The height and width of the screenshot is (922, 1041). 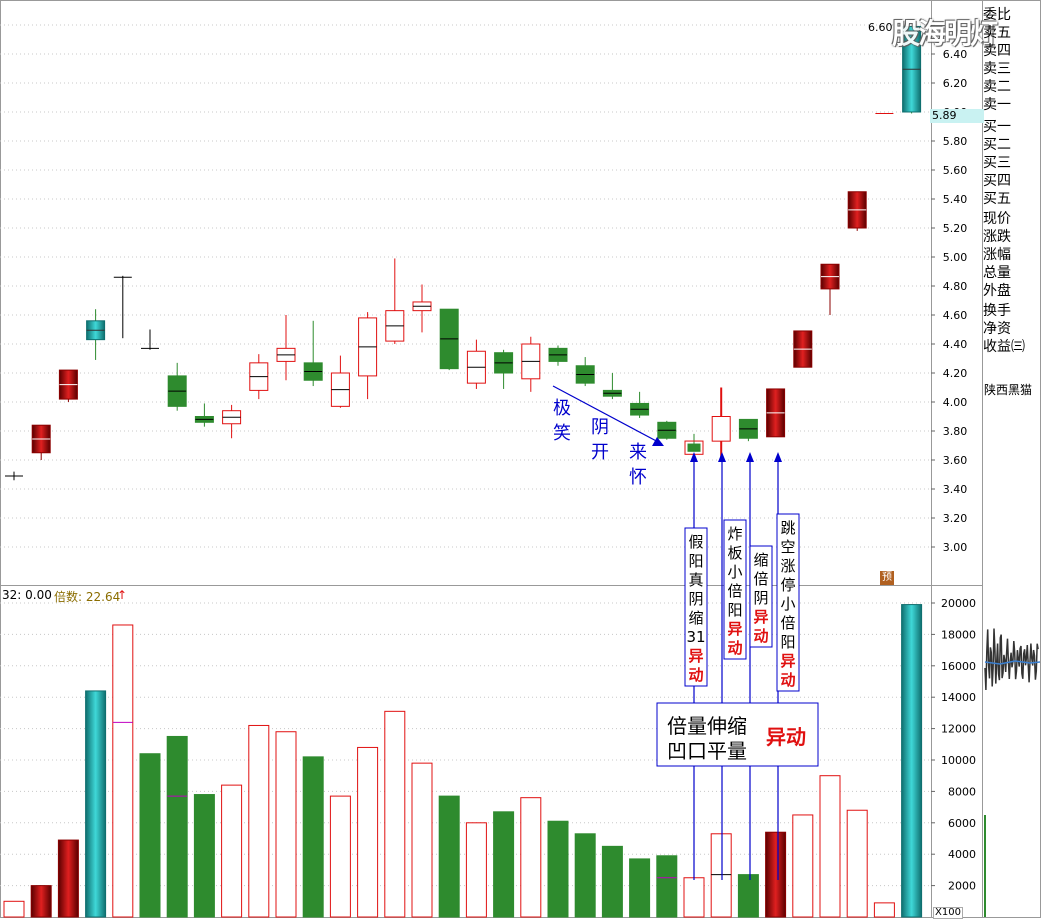 What do you see at coordinates (955, 402) in the screenshot?
I see `price-tick-label: 4.00` at bounding box center [955, 402].